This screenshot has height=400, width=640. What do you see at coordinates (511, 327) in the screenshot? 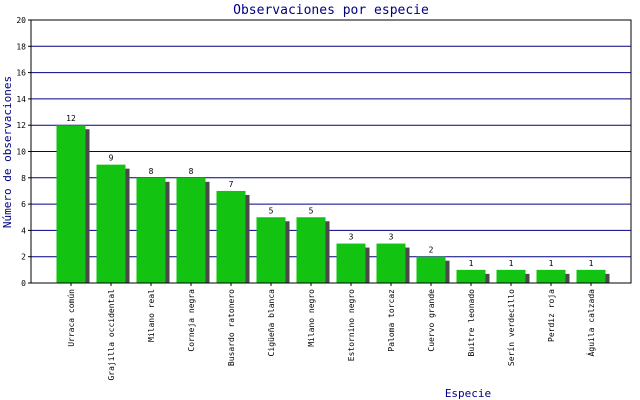
I see `category-label: Serín verdecillo` at bounding box center [511, 327].